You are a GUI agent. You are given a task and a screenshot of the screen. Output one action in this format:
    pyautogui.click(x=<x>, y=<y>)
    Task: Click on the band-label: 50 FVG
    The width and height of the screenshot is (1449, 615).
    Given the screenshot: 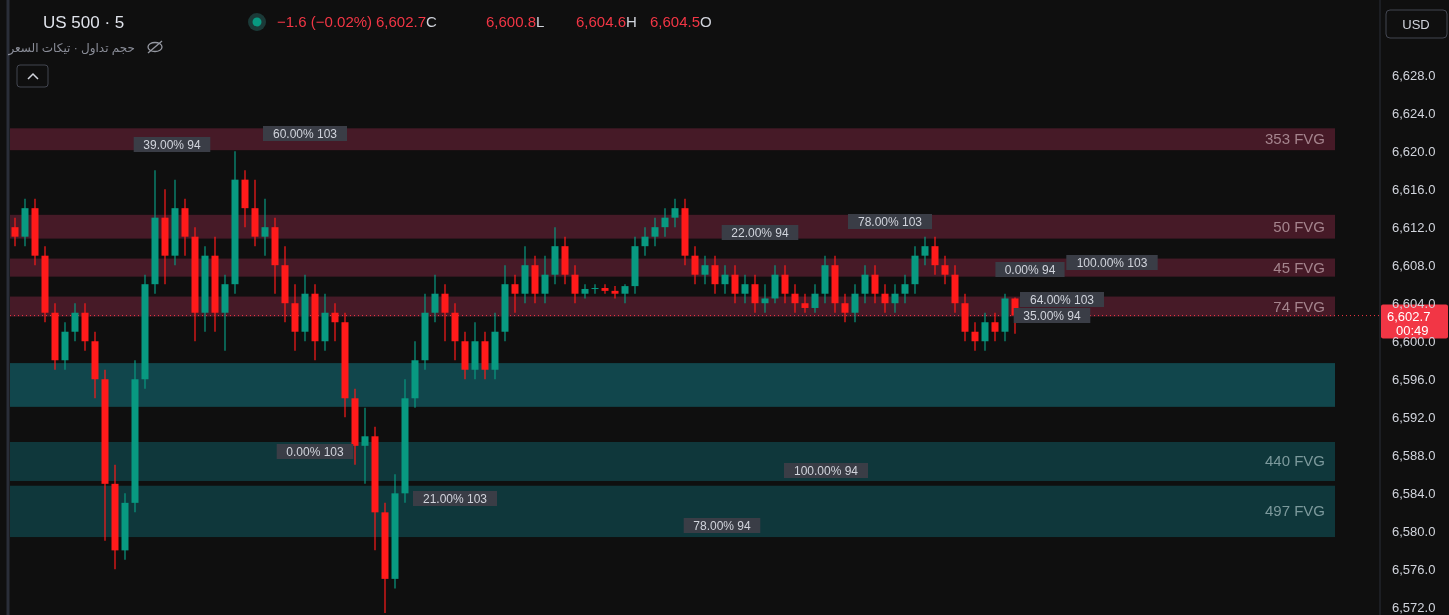 What is the action you would take?
    pyautogui.click(x=1299, y=226)
    